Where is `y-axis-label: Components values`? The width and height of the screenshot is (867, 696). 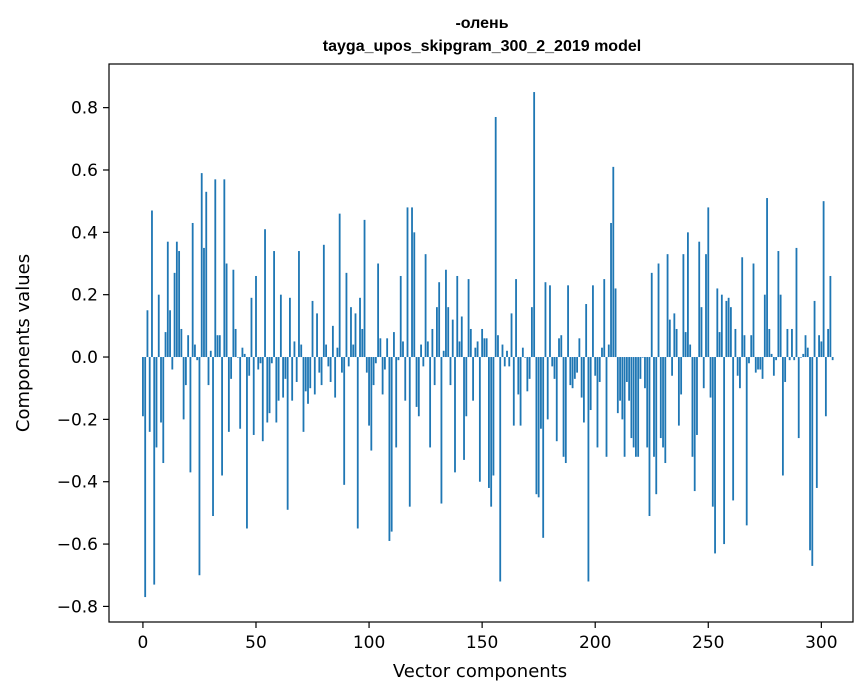
y-axis-label: Components values is located at coordinates (23, 343).